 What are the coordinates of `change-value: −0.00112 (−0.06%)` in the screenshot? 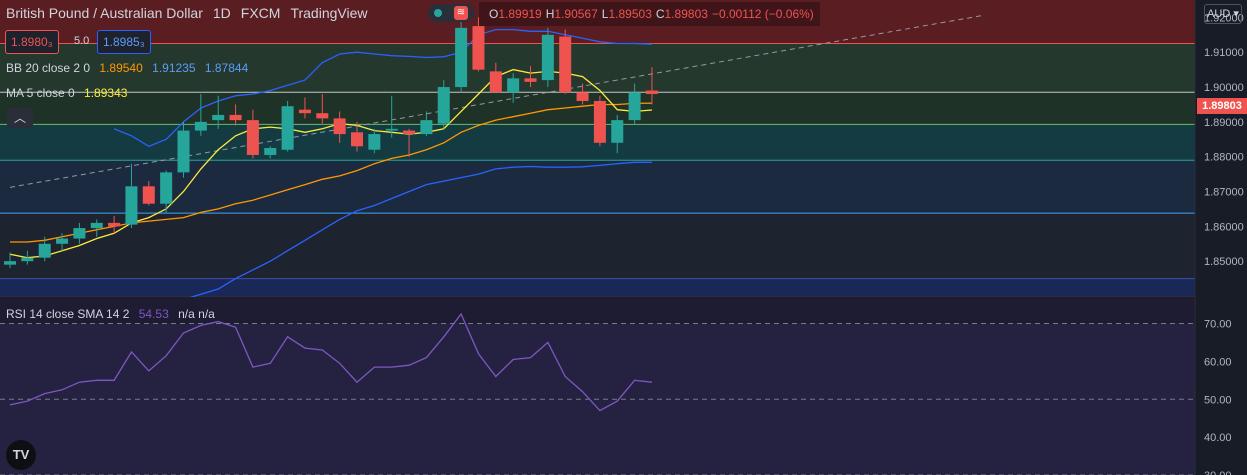 It's located at (762, 14).